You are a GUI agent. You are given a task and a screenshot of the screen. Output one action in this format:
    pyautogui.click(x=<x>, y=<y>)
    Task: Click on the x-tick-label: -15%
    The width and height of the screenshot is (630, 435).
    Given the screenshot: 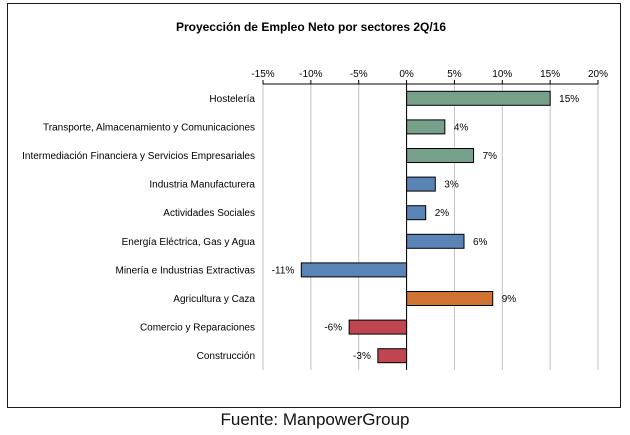 What is the action you would take?
    pyautogui.click(x=262, y=74)
    